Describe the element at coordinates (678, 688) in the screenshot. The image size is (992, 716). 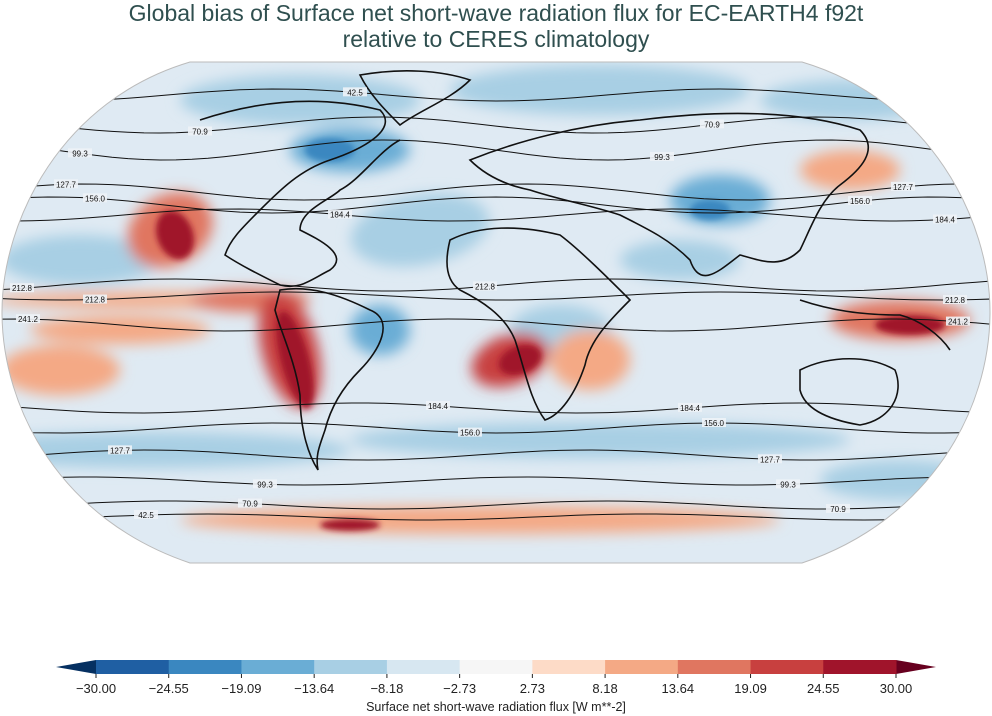
I see `colorbar-tick-label: 13.64` at that location.